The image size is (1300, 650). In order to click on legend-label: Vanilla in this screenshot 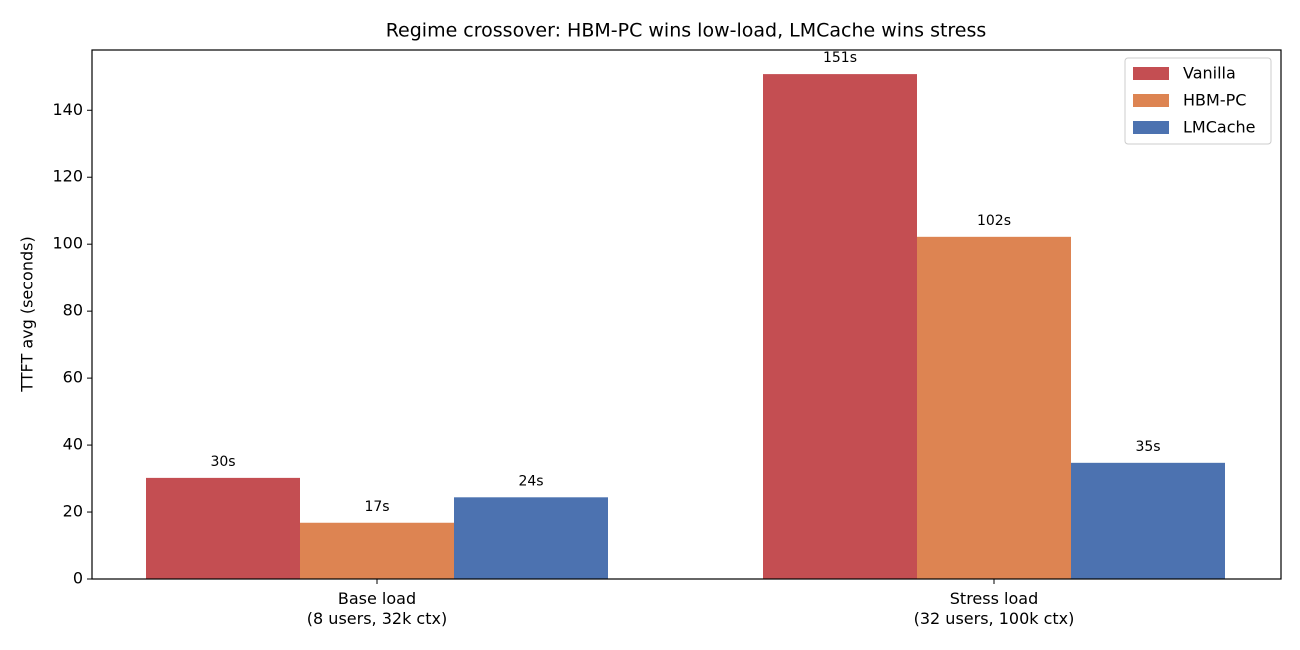, I will do `click(1209, 73)`.